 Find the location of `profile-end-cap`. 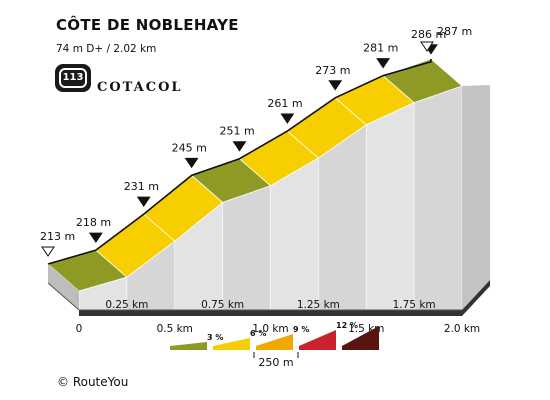

profile-end-cap is located at coordinates (476, 197).